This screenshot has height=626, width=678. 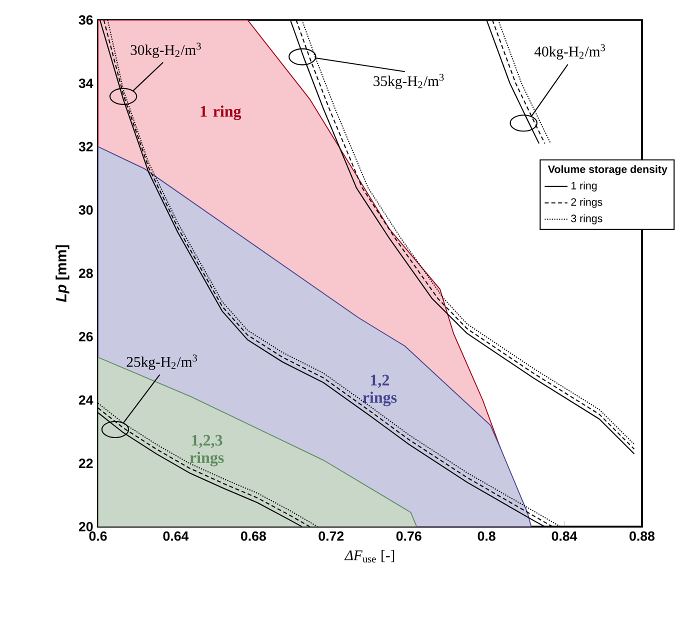 I want to click on series-label: 1 ring, so click(x=221, y=113).